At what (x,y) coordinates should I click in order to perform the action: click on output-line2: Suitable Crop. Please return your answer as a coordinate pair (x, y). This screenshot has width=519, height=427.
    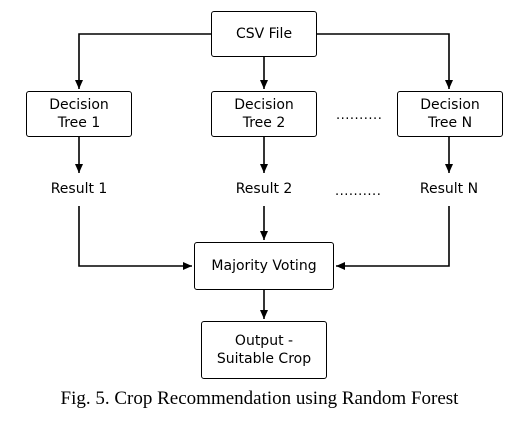
    Looking at the image, I should click on (264, 359).